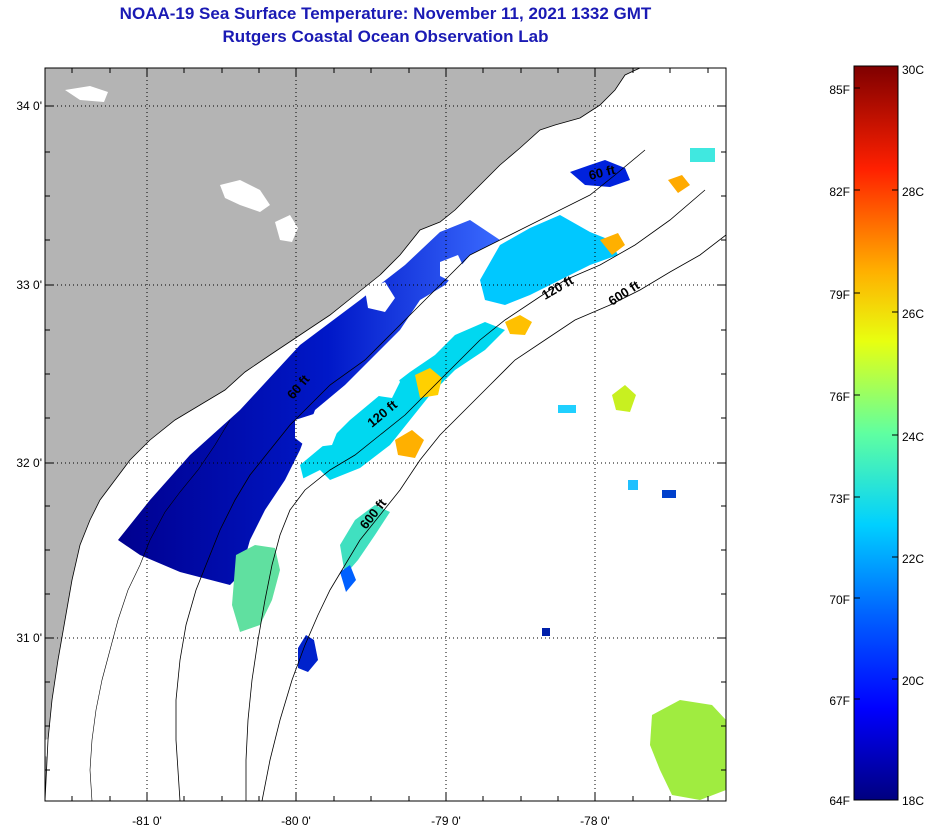  Describe the element at coordinates (308, 653) in the screenshot. I see `cold-pocket-south` at that location.